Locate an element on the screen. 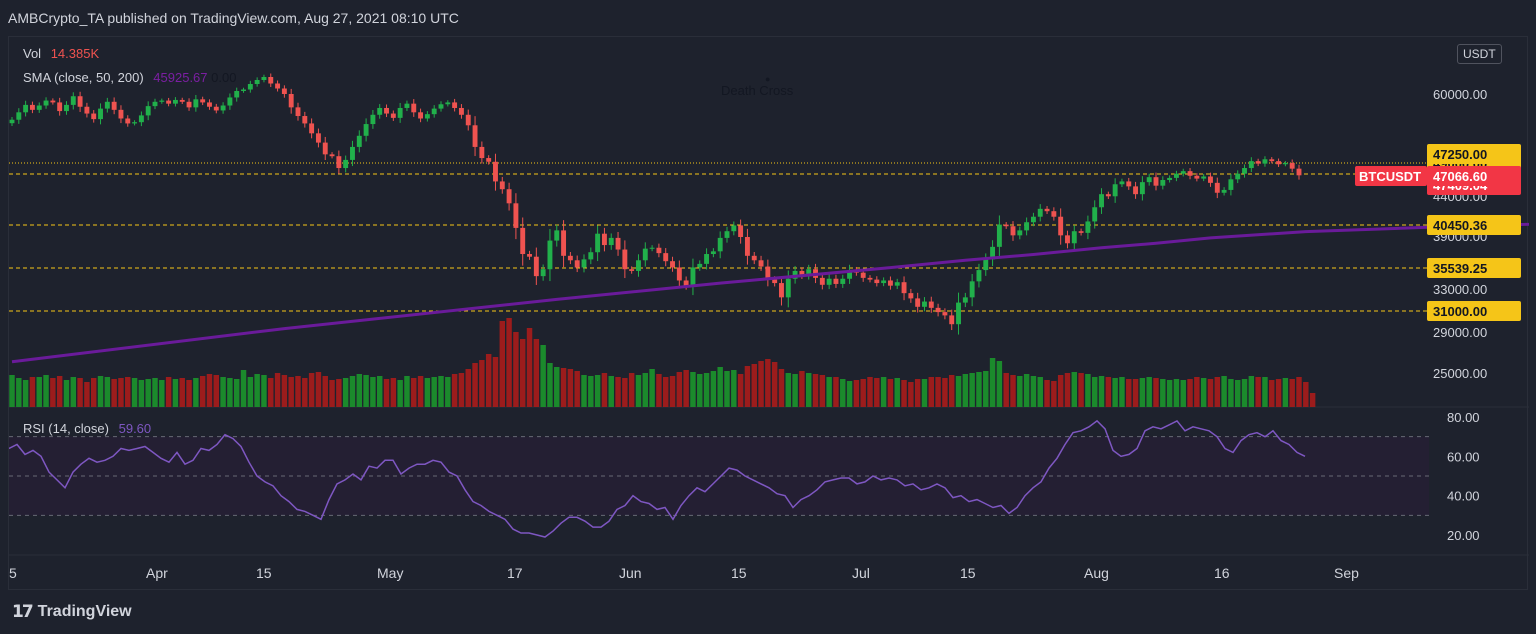 The width and height of the screenshot is (1536, 634). time-tick-label: Sep is located at coordinates (1346, 573).